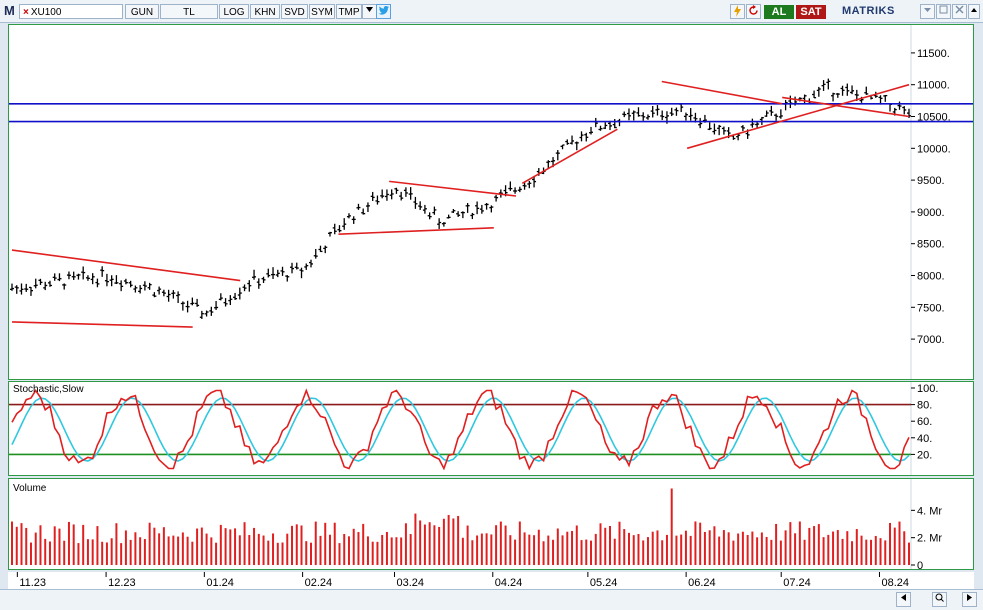 Image resolution: width=983 pixels, height=610 pixels. I want to click on x-axis-label: 05.24, so click(604, 583).